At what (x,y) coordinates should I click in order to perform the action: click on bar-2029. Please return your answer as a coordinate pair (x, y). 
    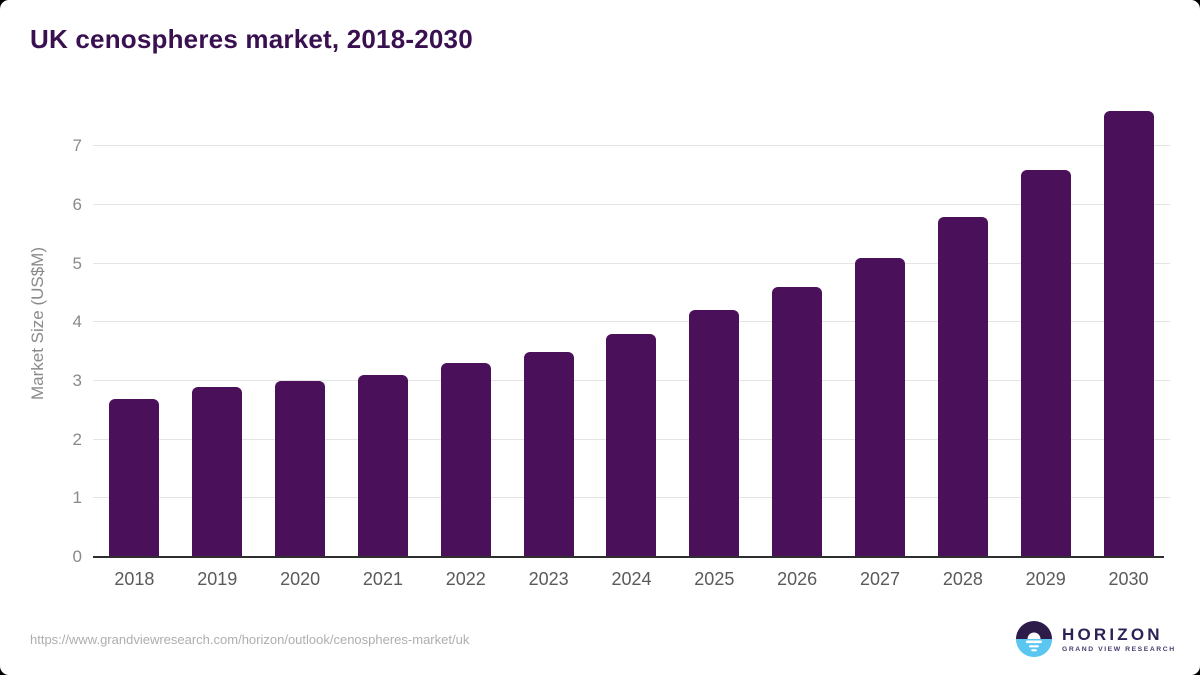
    Looking at the image, I should click on (1045, 363).